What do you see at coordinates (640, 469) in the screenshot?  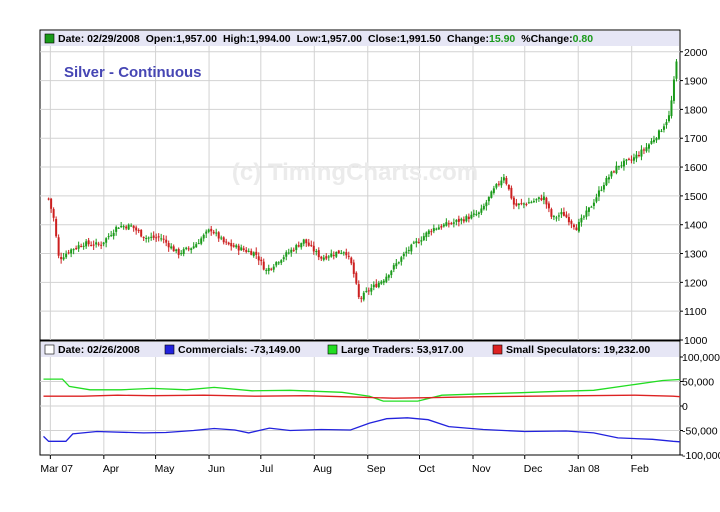 I see `x-tick-label: Feb` at bounding box center [640, 469].